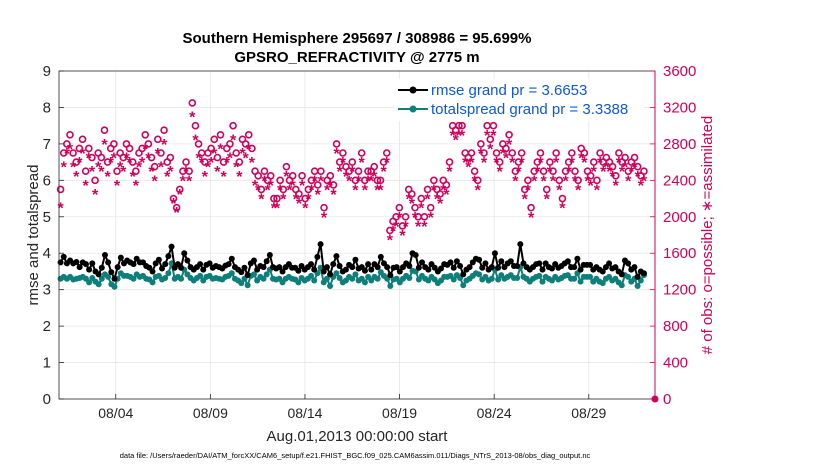 This screenshot has height=475, width=830. What do you see at coordinates (47, 217) in the screenshot?
I see `y-tick-label-left: 5` at bounding box center [47, 217].